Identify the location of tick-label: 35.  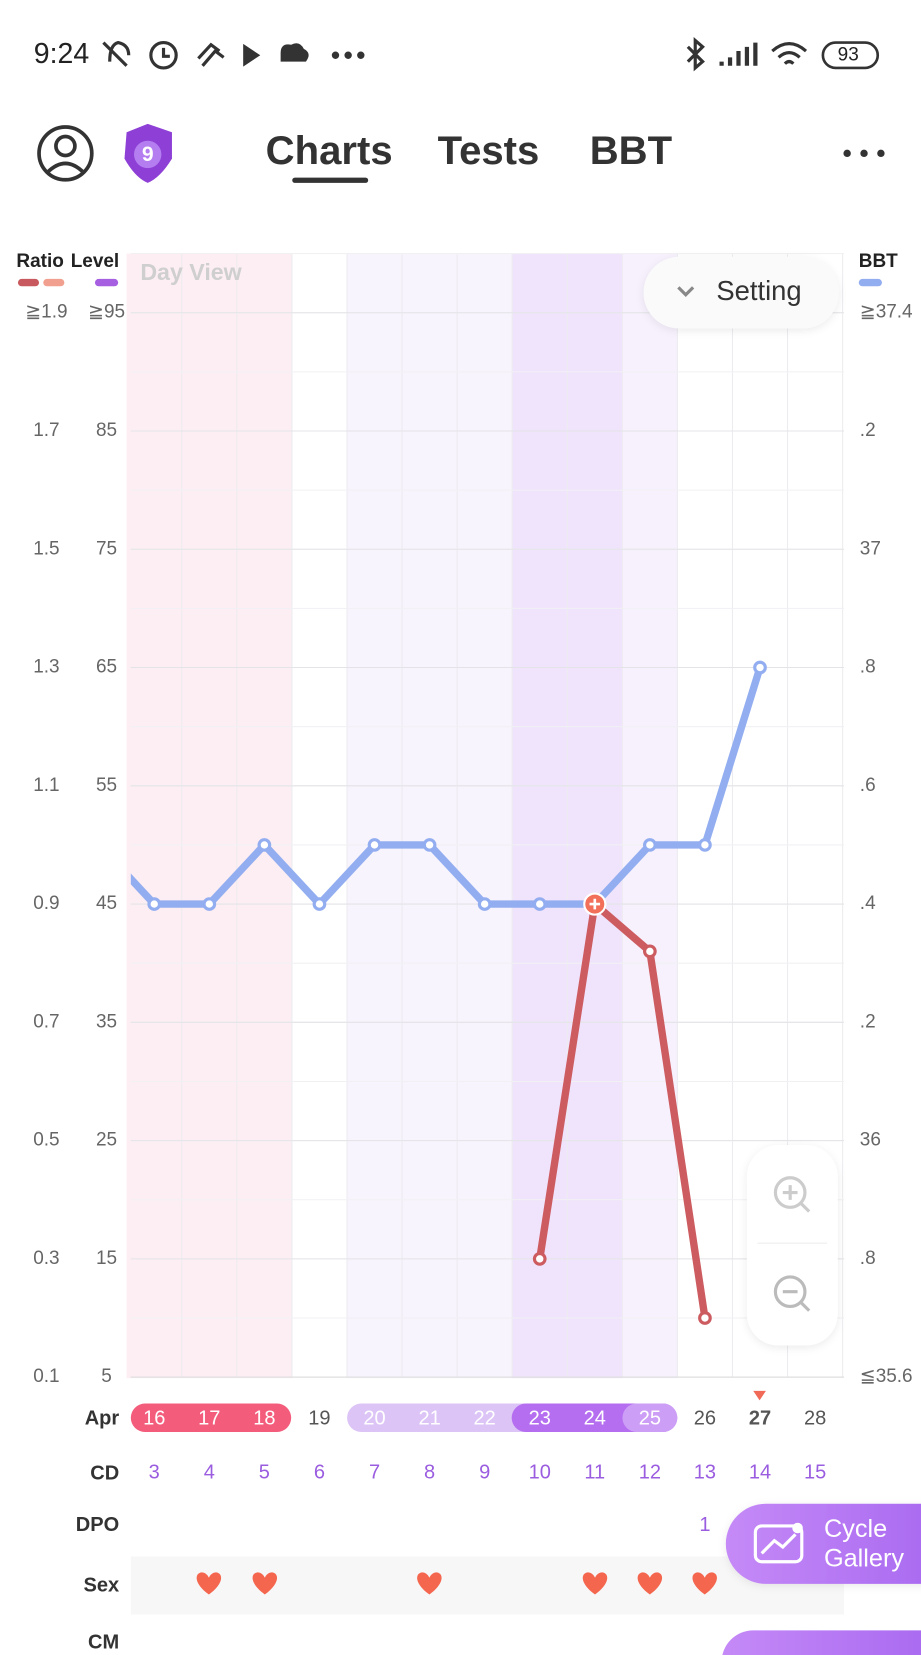
(106, 1021).